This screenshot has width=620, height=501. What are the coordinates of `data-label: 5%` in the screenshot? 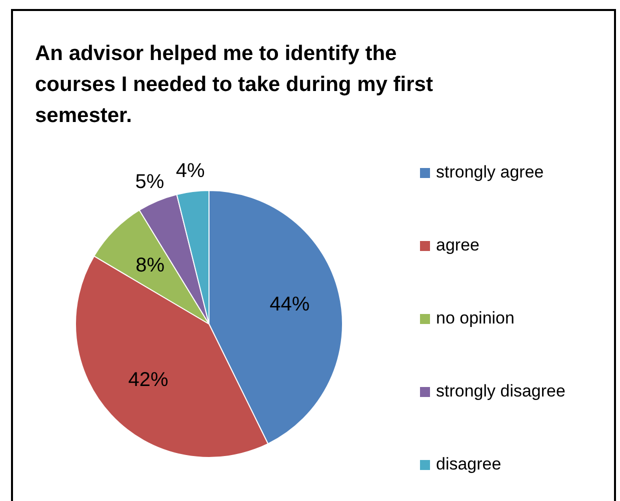 It's located at (149, 181).